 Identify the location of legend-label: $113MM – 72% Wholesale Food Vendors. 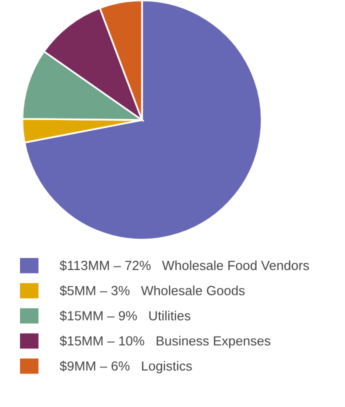
(184, 265).